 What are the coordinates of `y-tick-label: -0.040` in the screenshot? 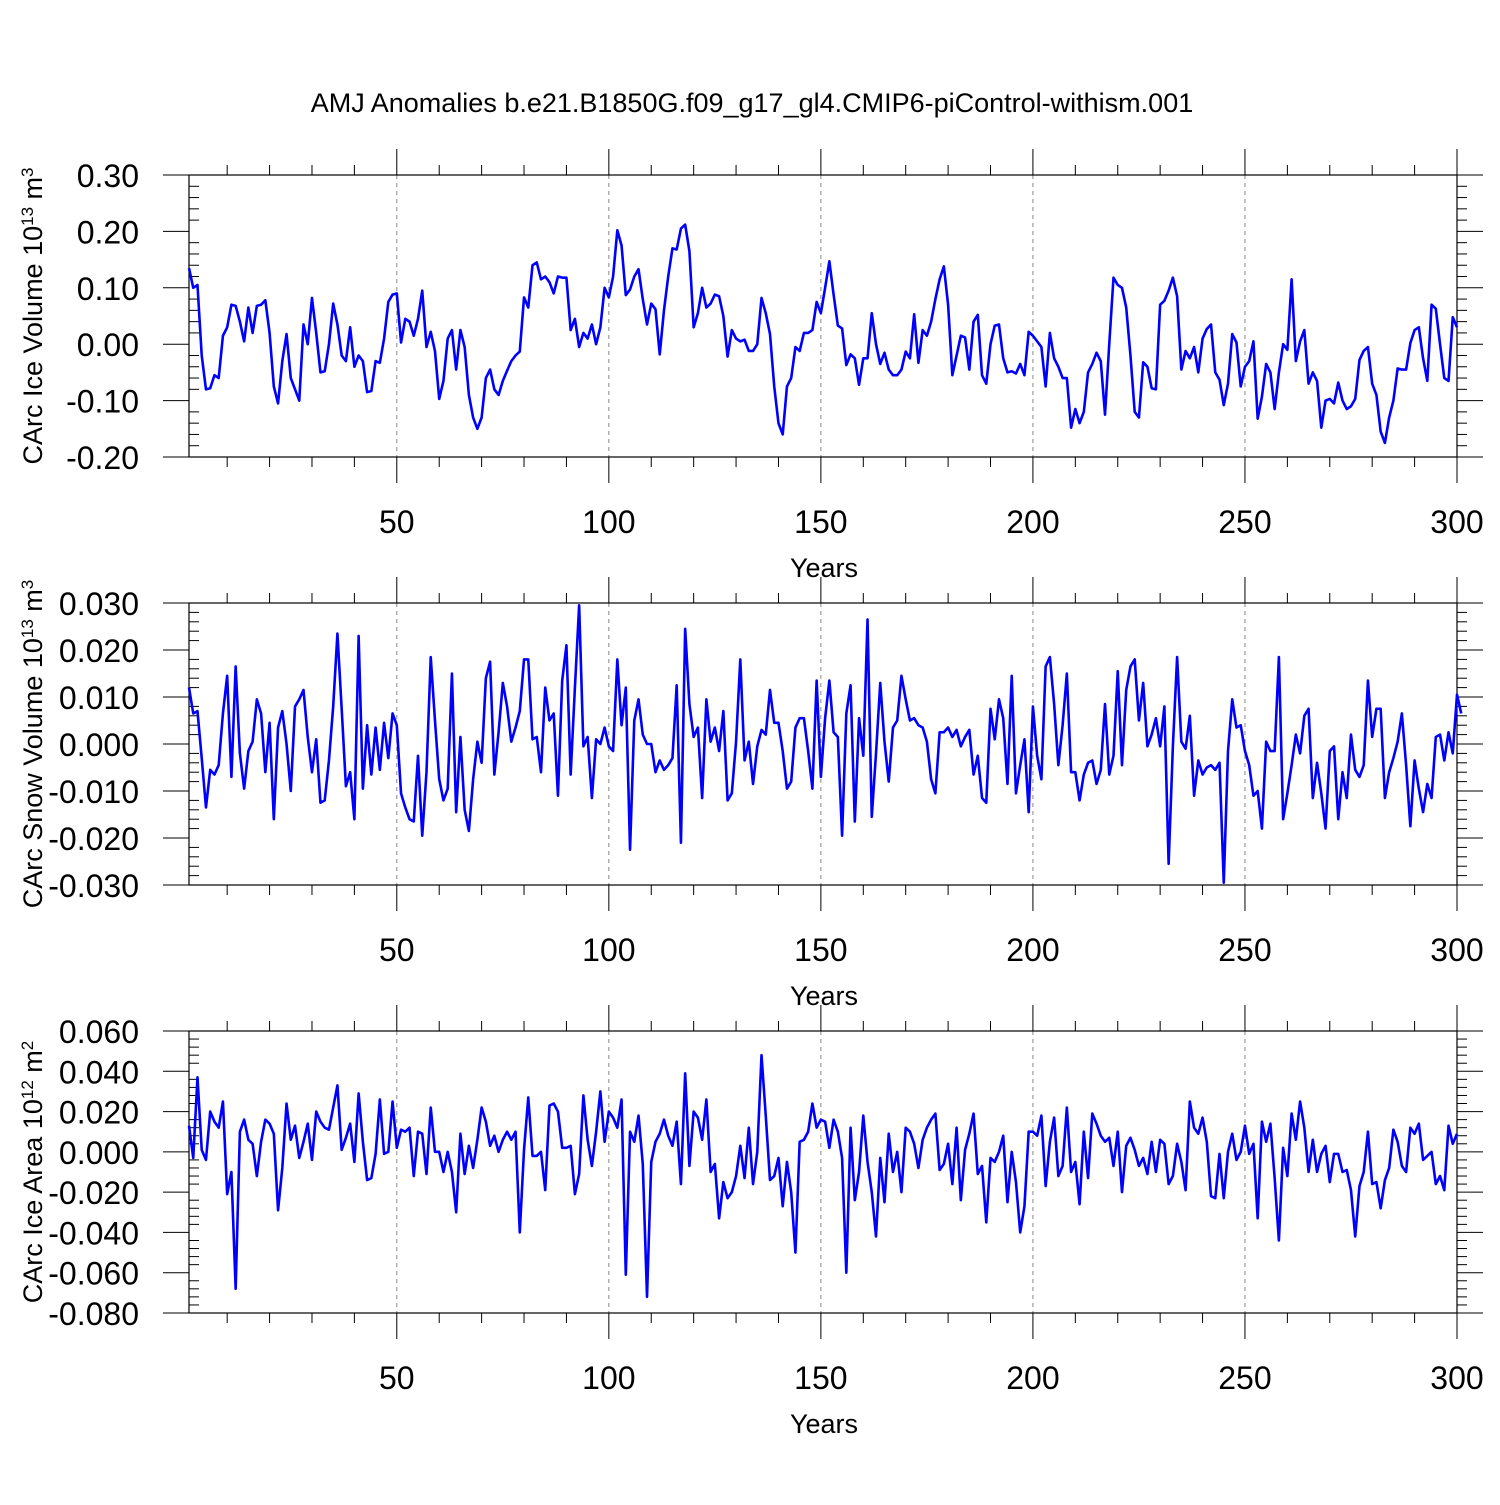 It's located at (93, 1233).